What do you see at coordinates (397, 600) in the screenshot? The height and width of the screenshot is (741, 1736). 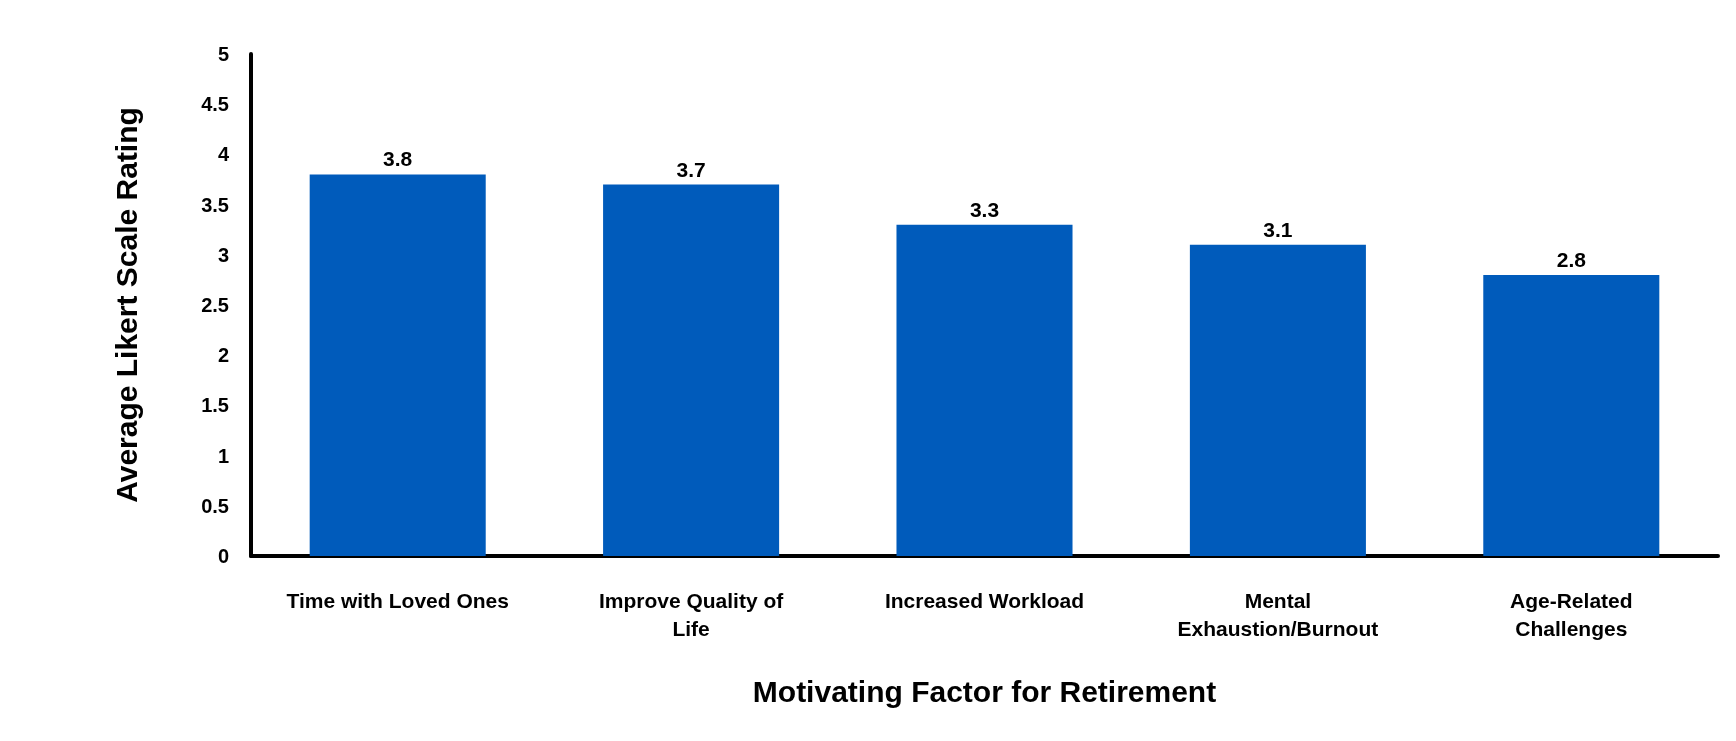 I see `x-tick-label: Time with Loved Ones` at bounding box center [397, 600].